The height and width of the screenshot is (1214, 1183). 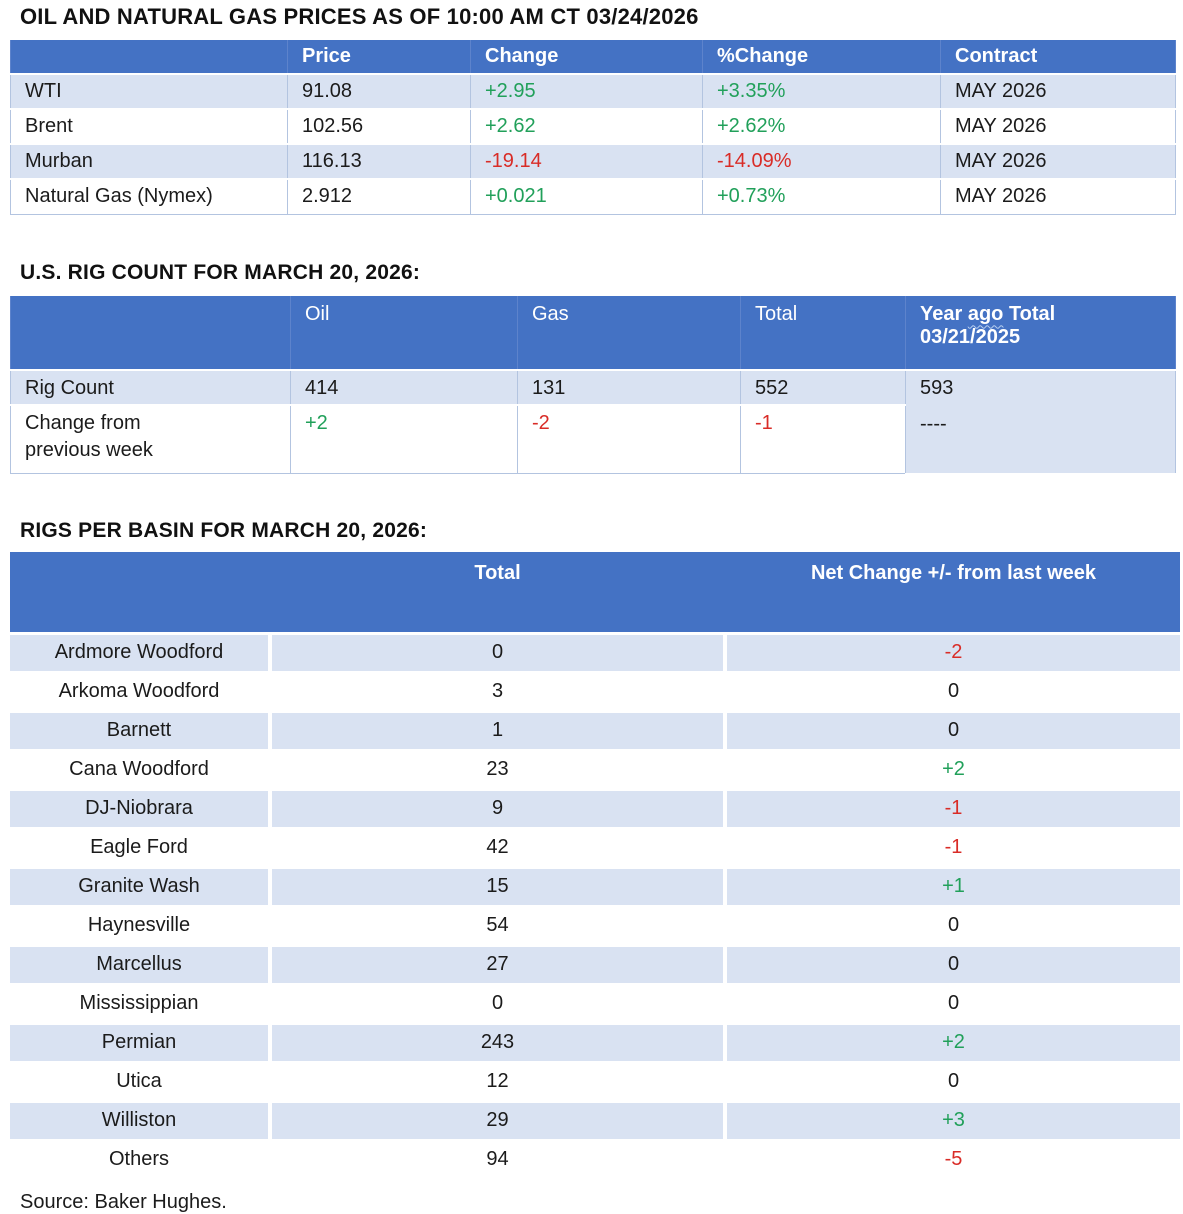 What do you see at coordinates (497, 808) in the screenshot?
I see `basin-total: 9` at bounding box center [497, 808].